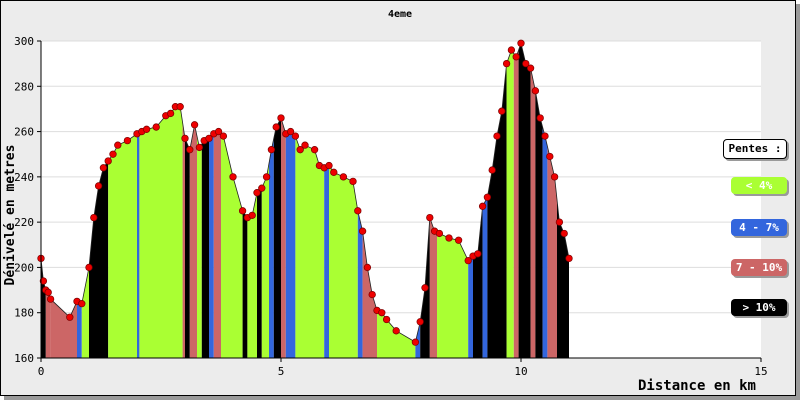 The image size is (800, 400). I want to click on x-tick-label: 10, so click(520, 371).